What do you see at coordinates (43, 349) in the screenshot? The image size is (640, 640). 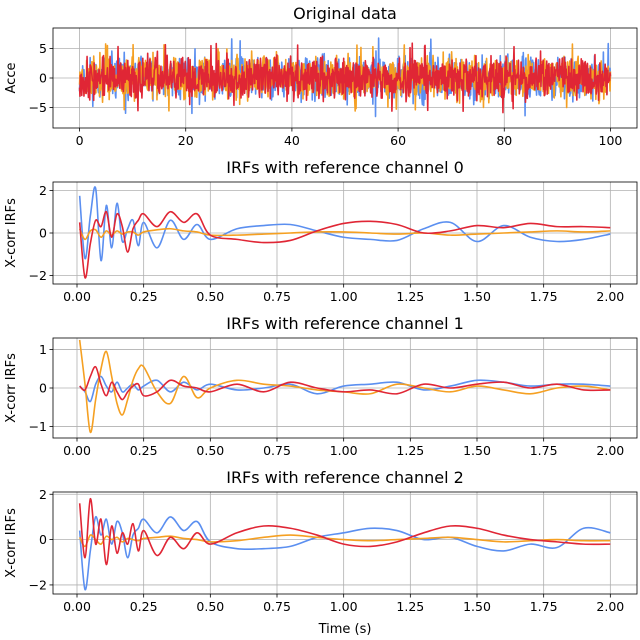 I see `y-tick-label: 1` at bounding box center [43, 349].